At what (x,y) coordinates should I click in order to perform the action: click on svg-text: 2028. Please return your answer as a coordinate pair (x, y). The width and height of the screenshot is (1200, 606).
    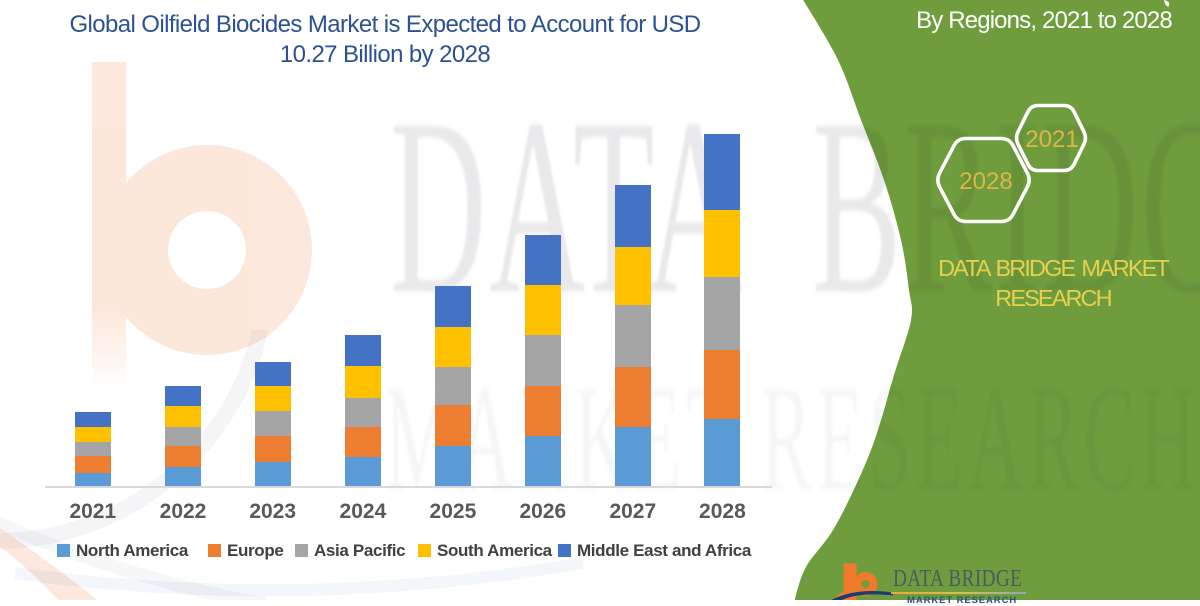
    Looking at the image, I should click on (985, 181).